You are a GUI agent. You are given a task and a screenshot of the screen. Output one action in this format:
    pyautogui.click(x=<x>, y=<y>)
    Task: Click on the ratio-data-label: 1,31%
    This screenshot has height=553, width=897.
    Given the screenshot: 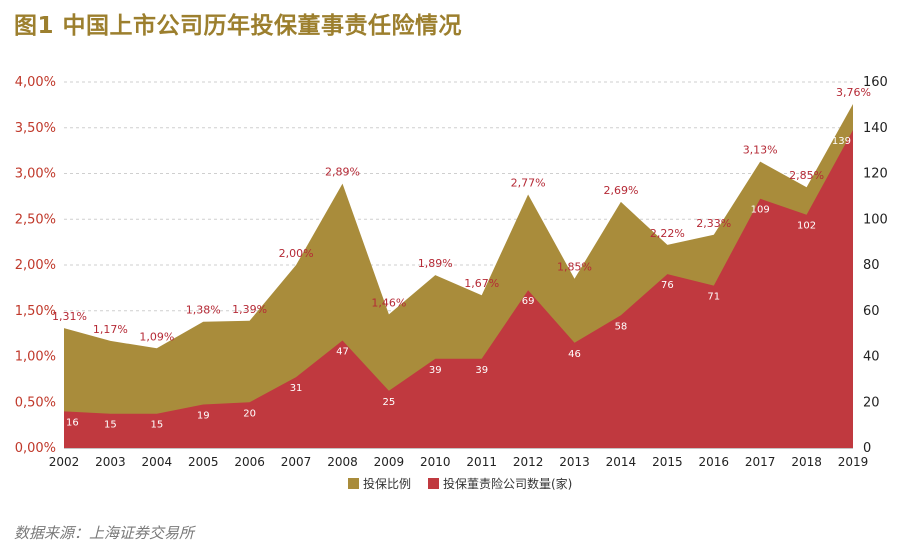 What is the action you would take?
    pyautogui.click(x=69, y=316)
    